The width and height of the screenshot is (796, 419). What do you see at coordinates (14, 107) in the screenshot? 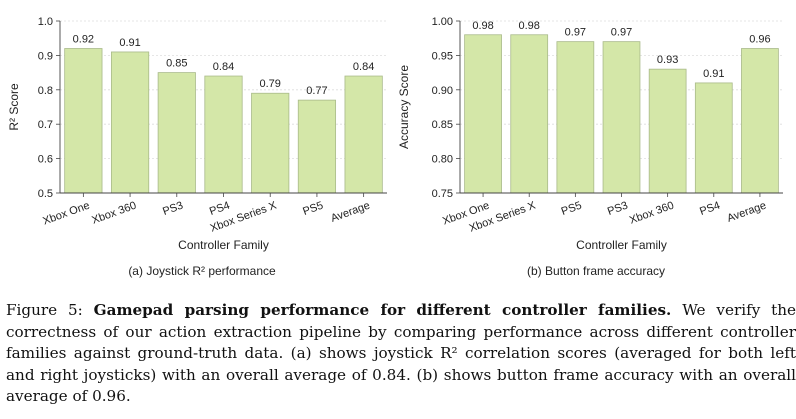
I see `y-axis-title: R² Score` at bounding box center [14, 107].